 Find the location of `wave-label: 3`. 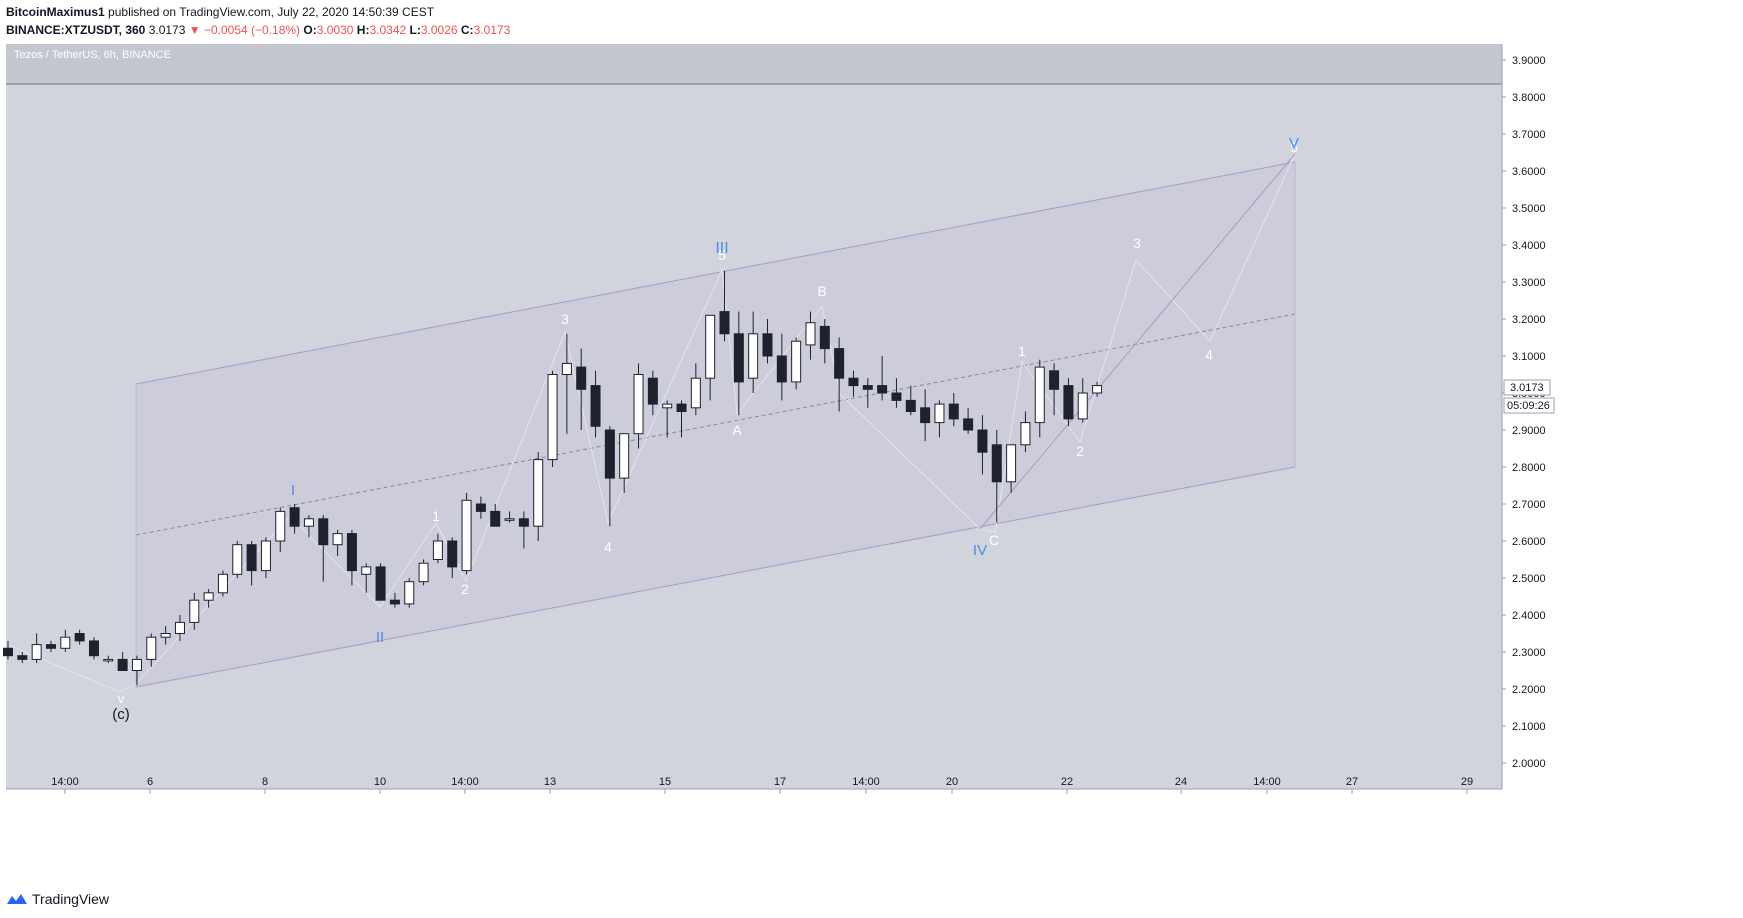

wave-label: 3 is located at coordinates (1137, 243).